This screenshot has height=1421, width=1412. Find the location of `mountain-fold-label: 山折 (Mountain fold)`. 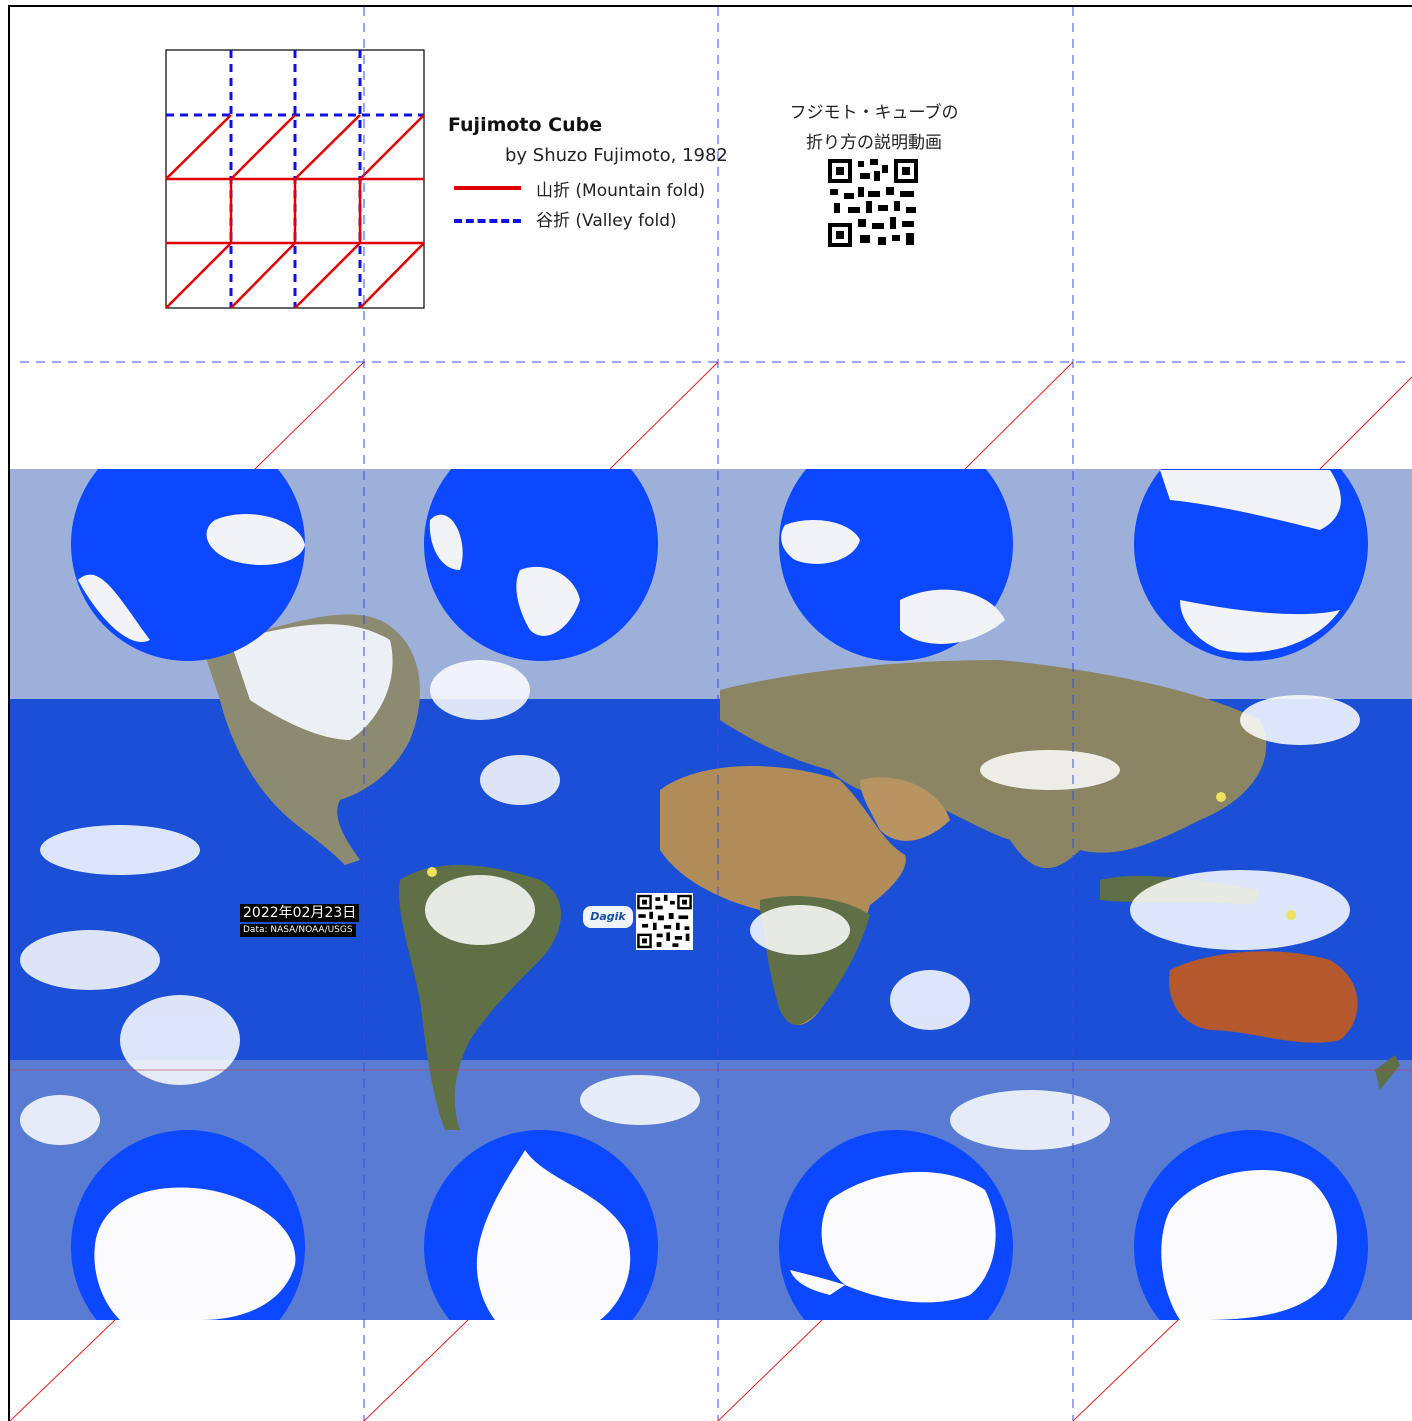

mountain-fold-label: 山折 (Mountain fold) is located at coordinates (621, 191).